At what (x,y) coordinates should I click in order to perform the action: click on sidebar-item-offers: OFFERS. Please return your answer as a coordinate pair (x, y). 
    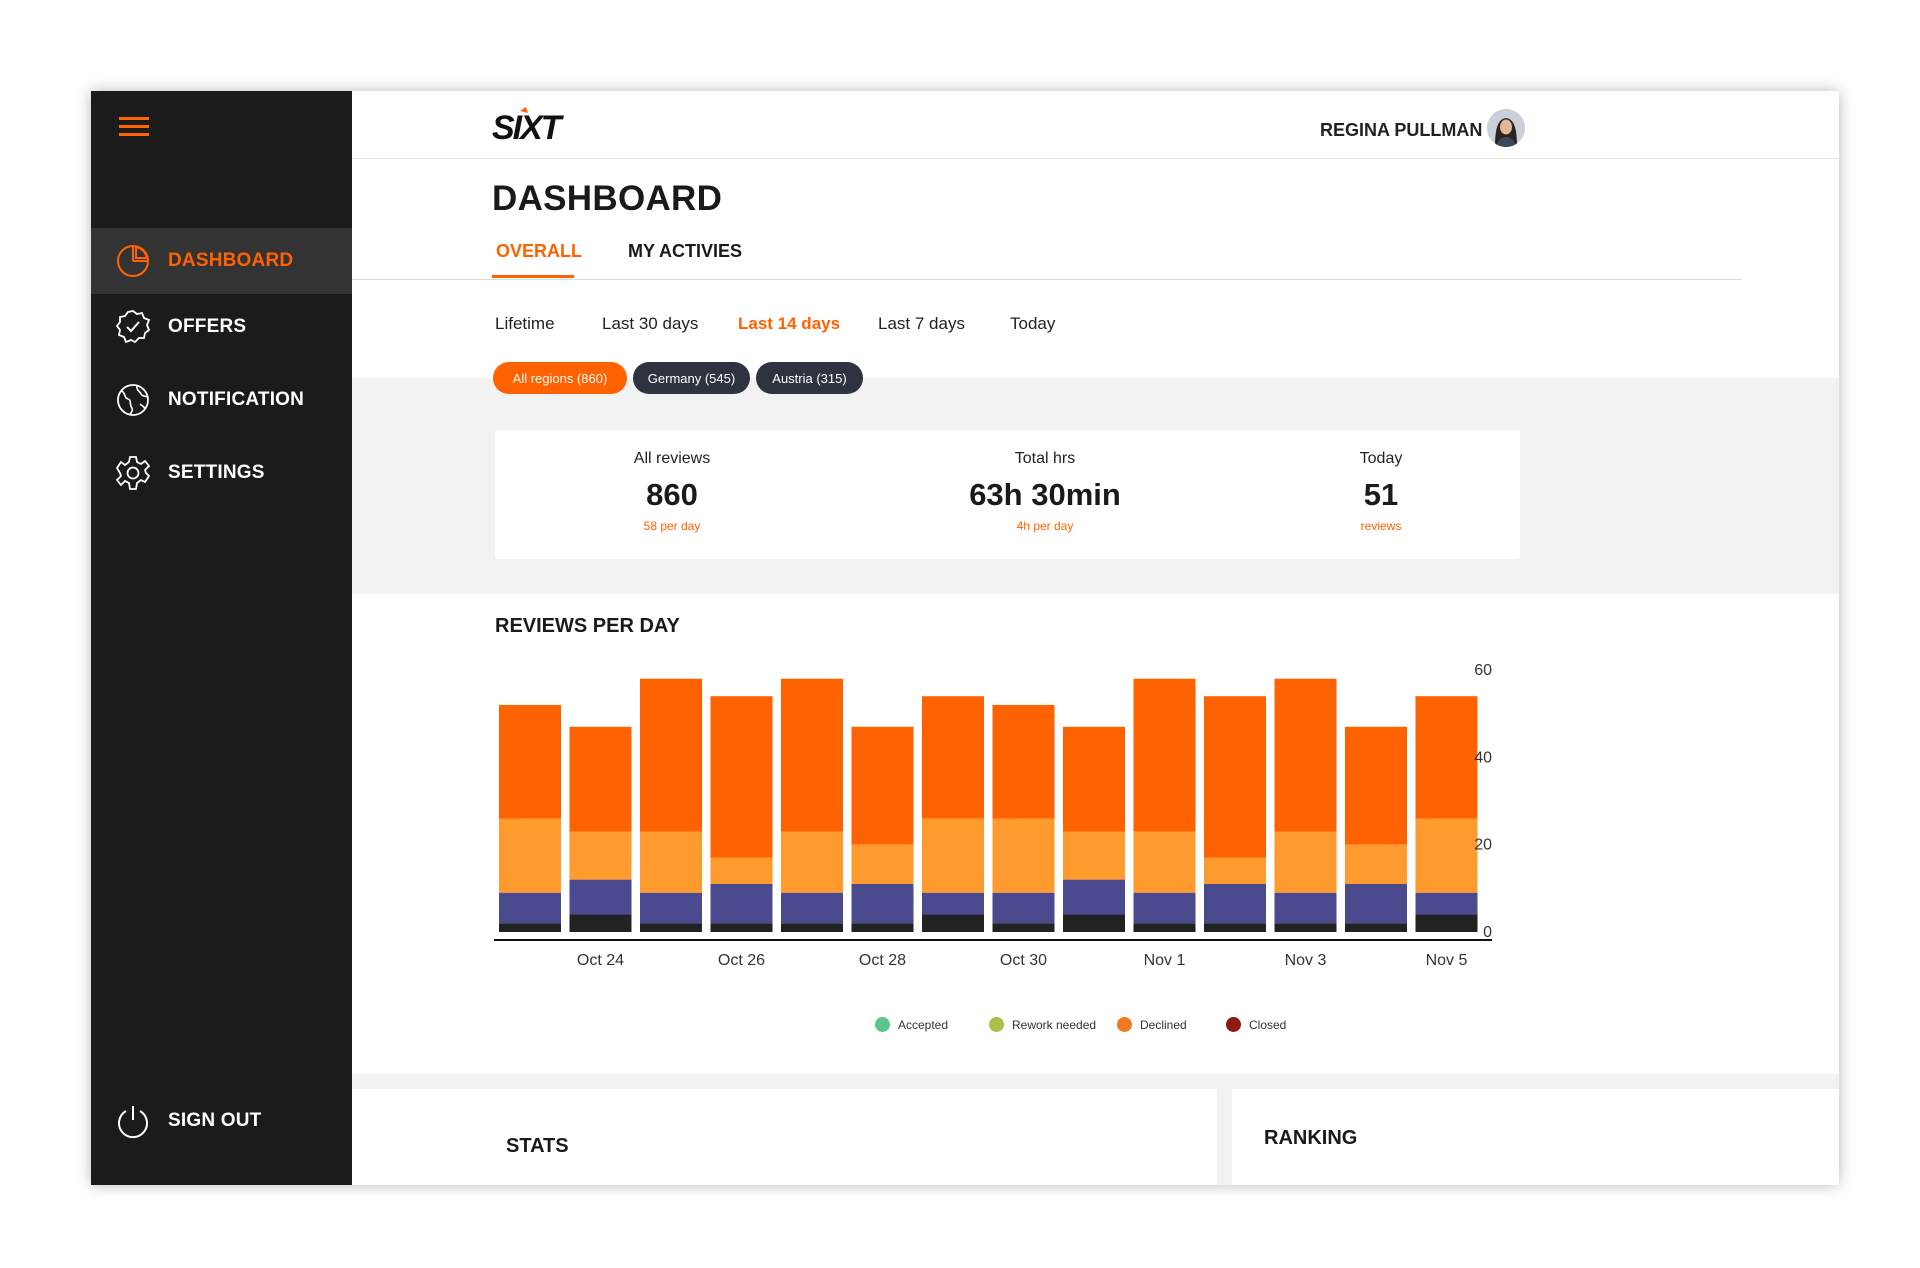
    Looking at the image, I should click on (221, 327).